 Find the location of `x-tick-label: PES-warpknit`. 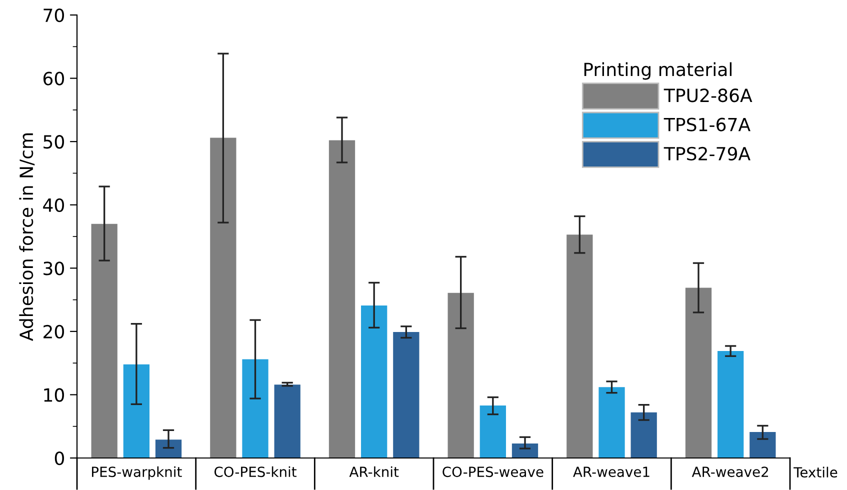

x-tick-label: PES-warpknit is located at coordinates (137, 473).